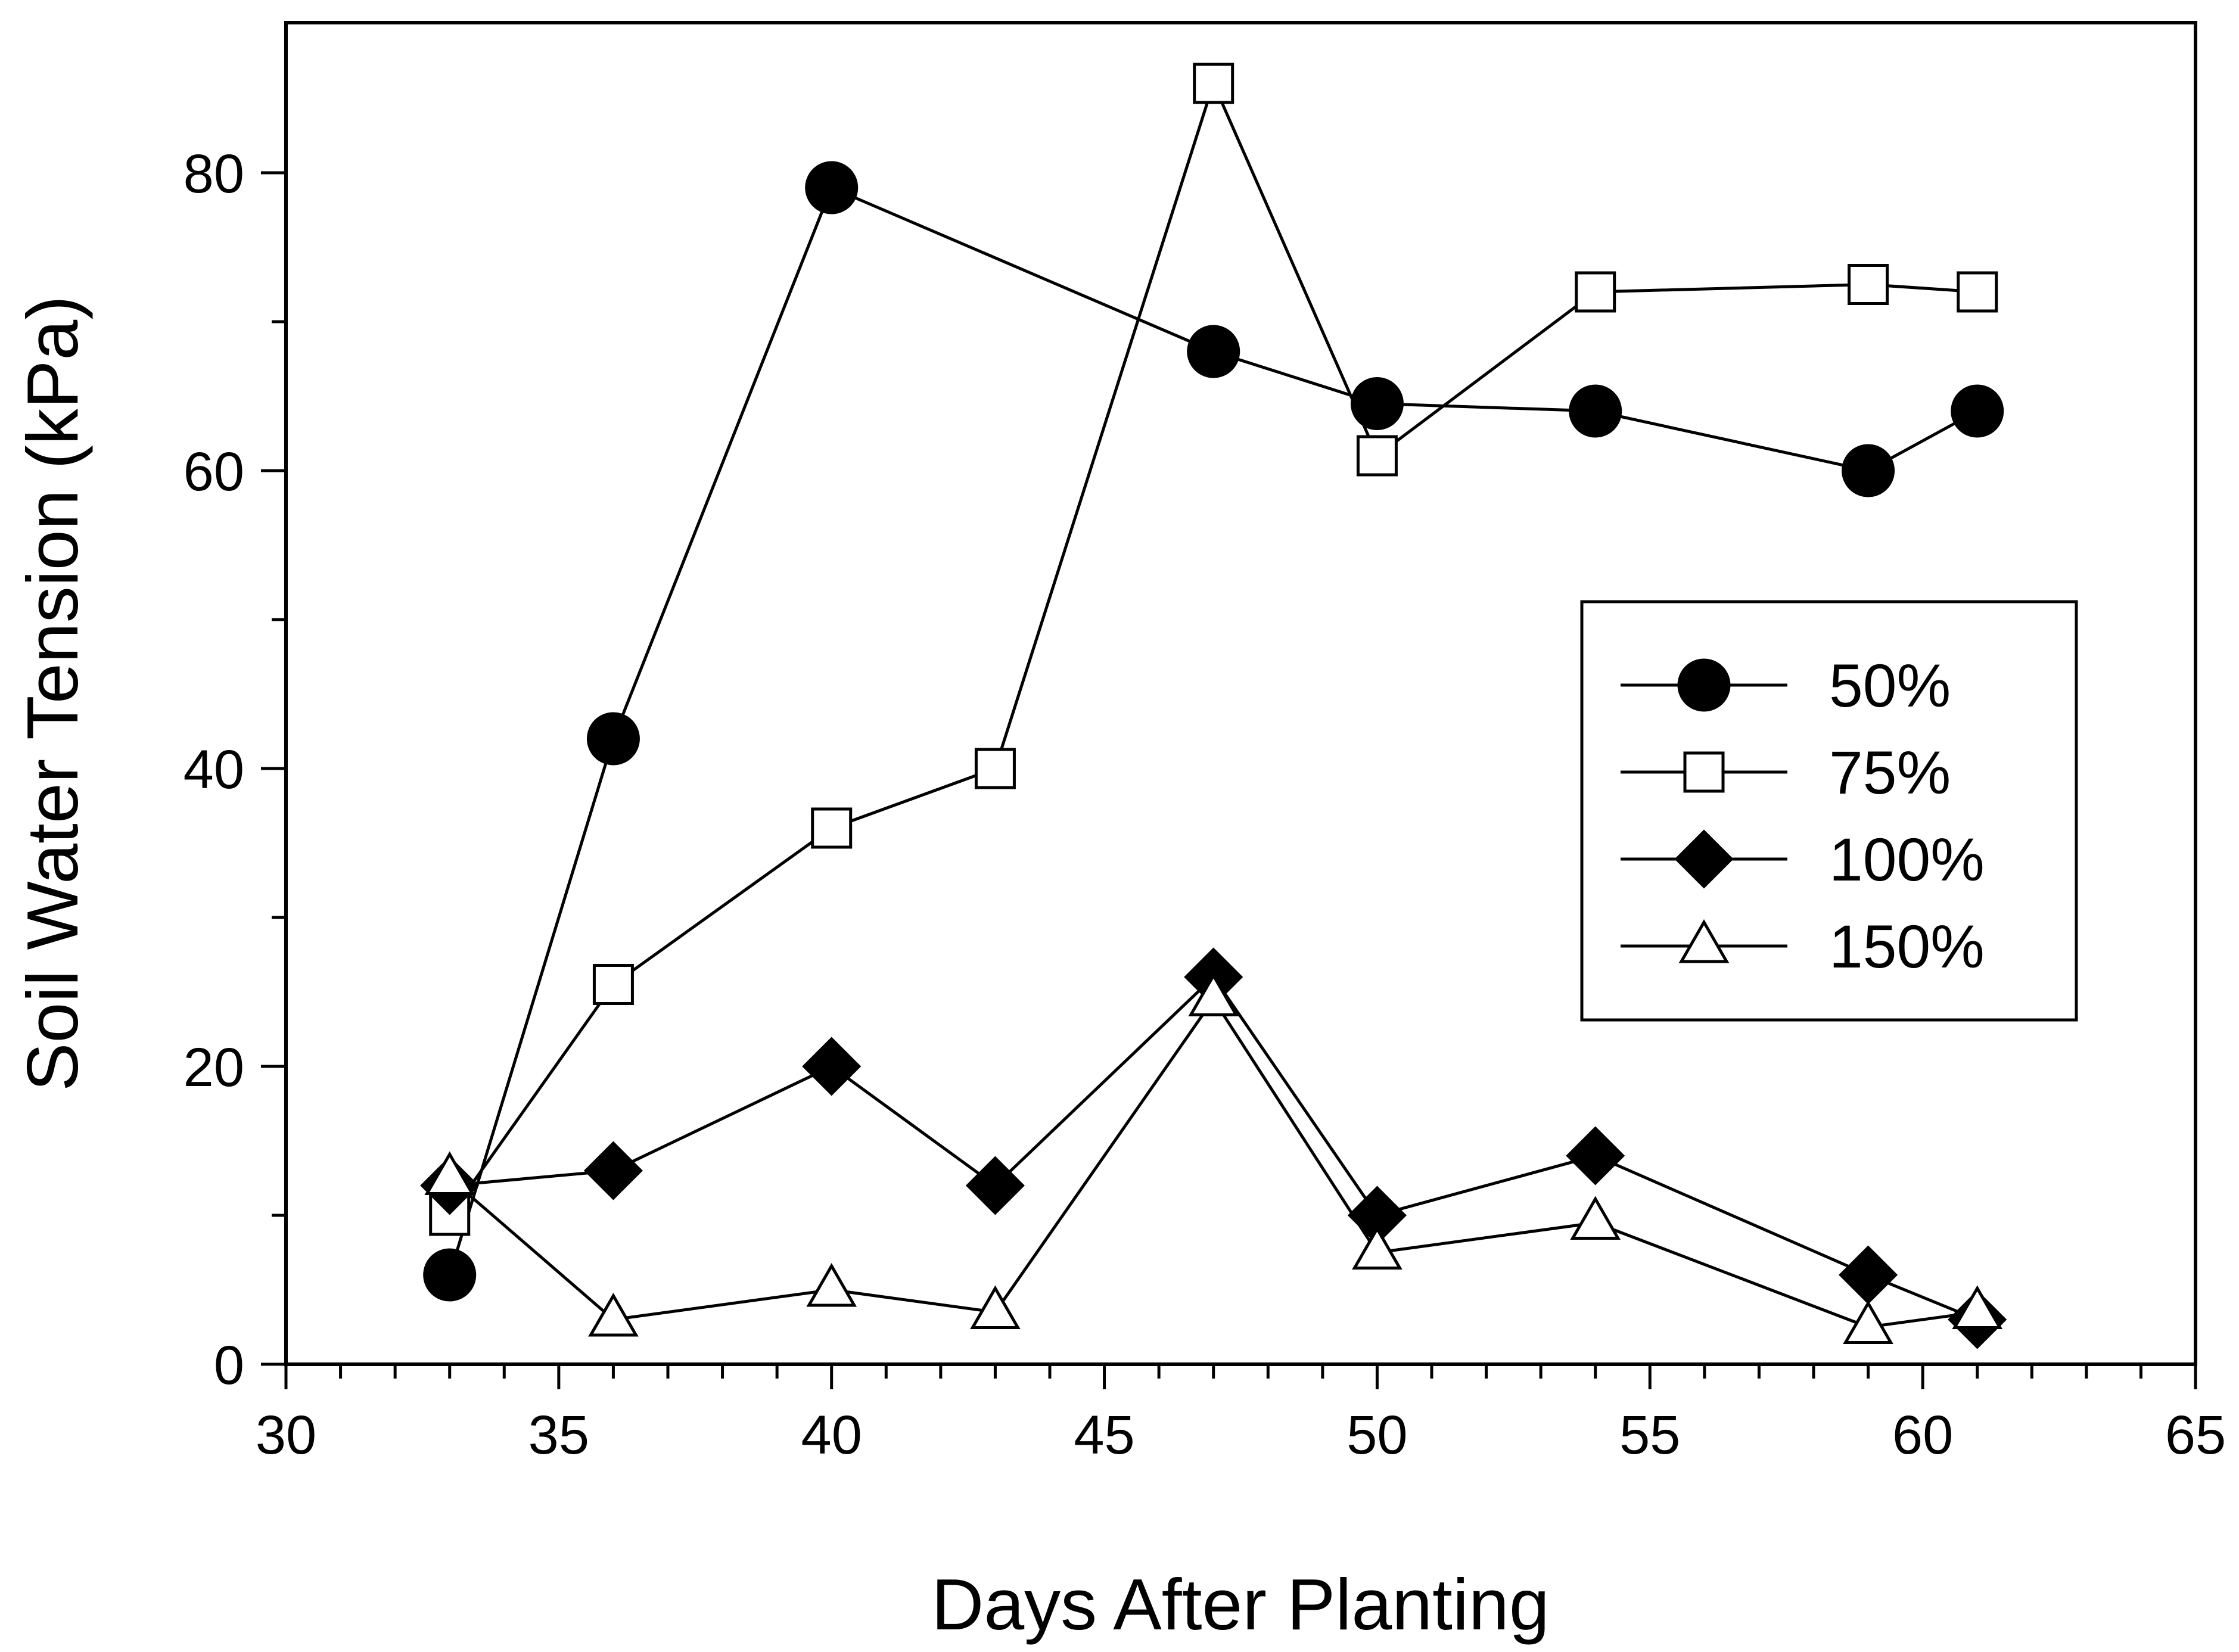 This screenshot has width=2239, height=1652. What do you see at coordinates (1240, 1376) in the screenshot?
I see `x-axis-ticks` at bounding box center [1240, 1376].